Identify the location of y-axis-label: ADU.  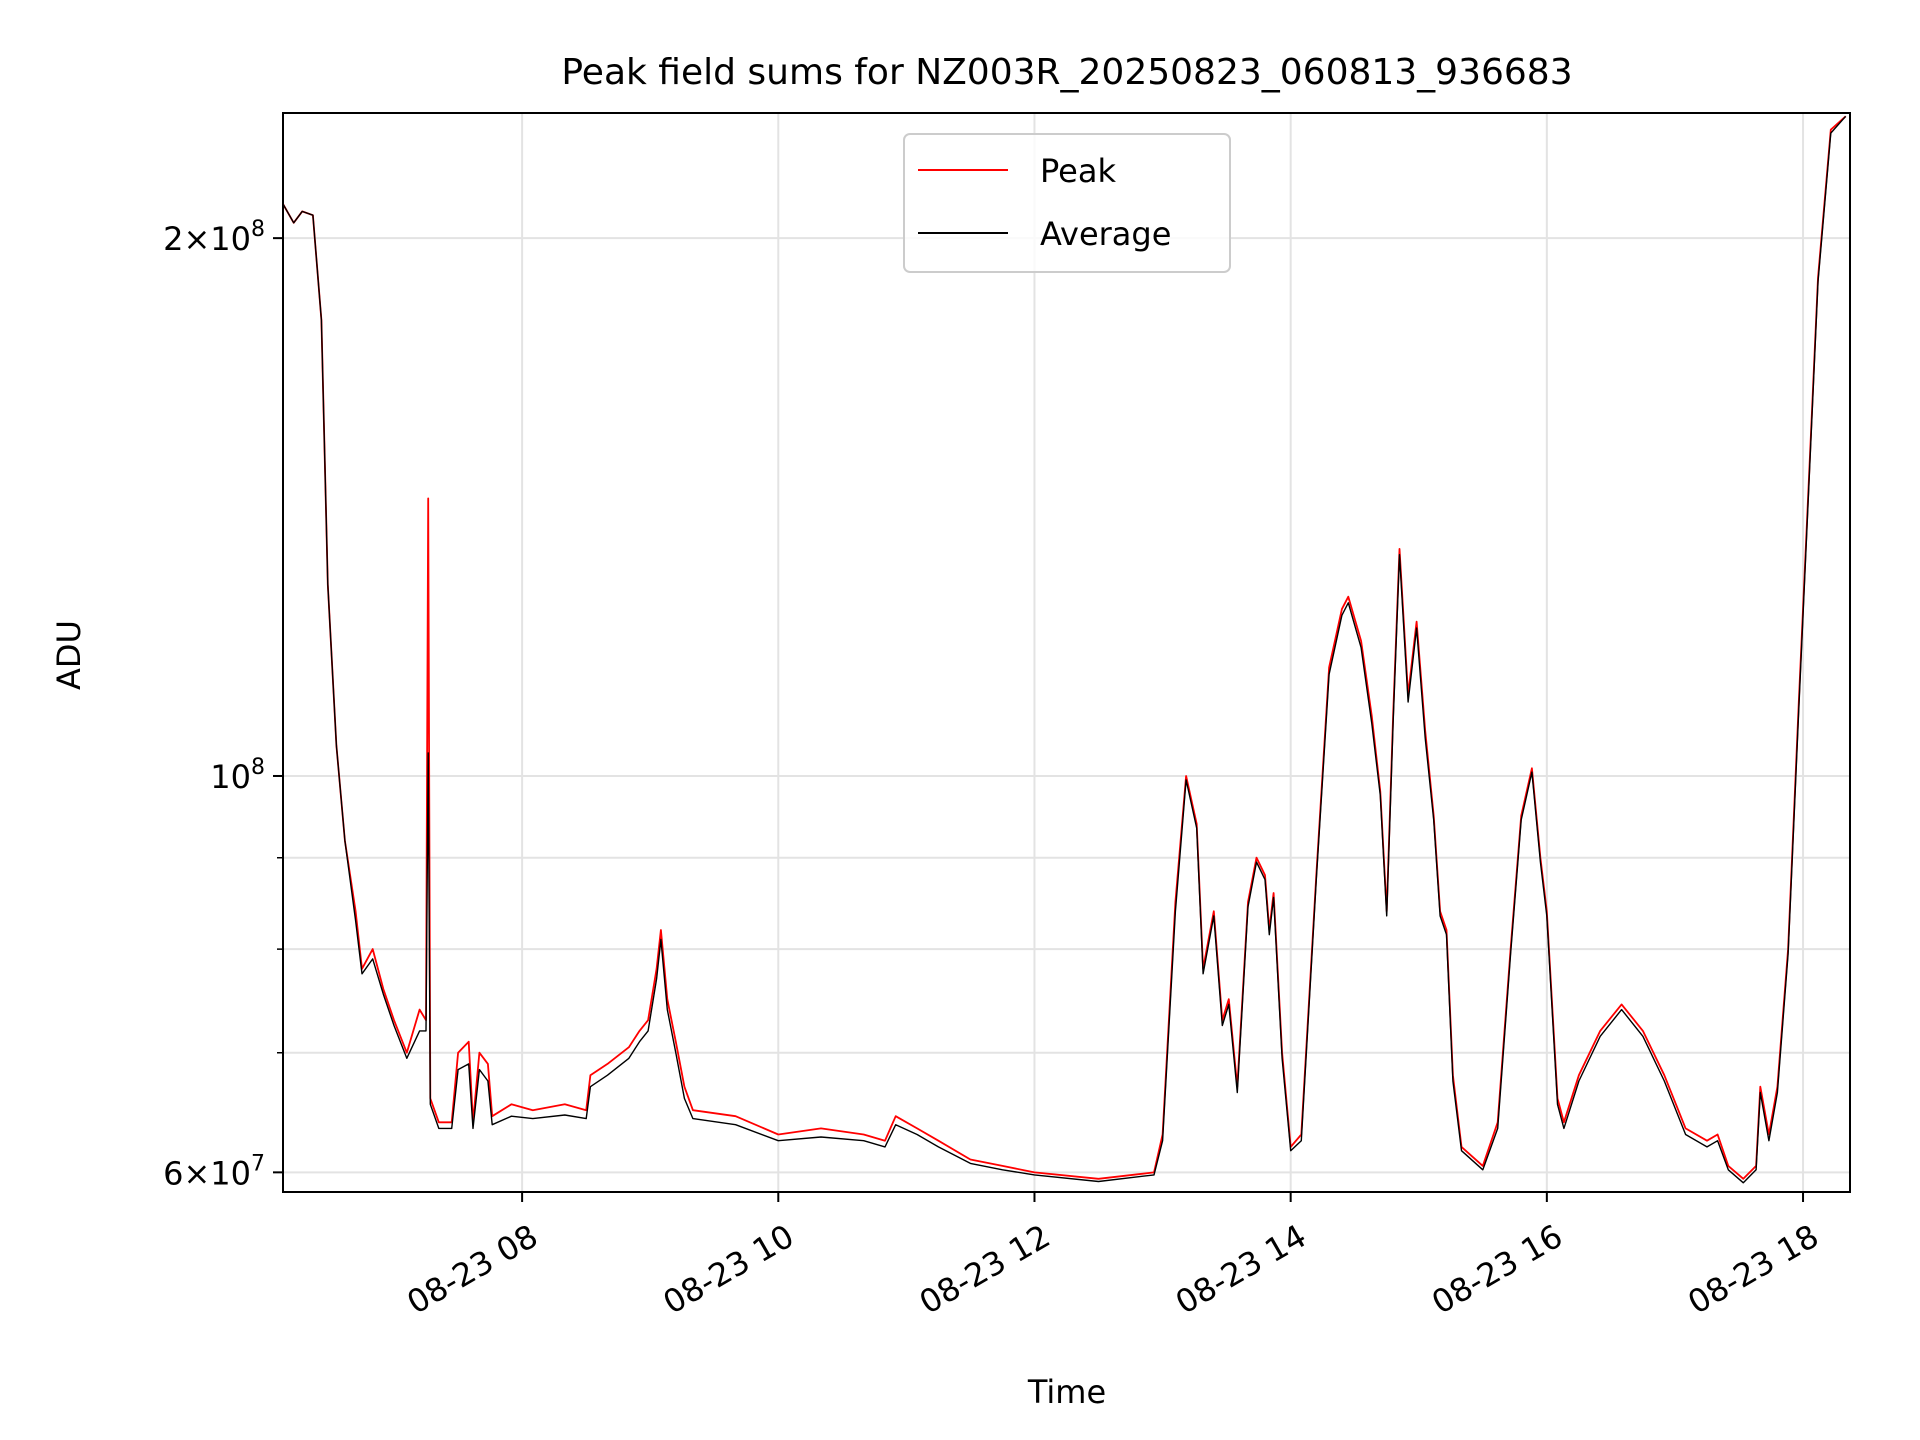
(69, 655).